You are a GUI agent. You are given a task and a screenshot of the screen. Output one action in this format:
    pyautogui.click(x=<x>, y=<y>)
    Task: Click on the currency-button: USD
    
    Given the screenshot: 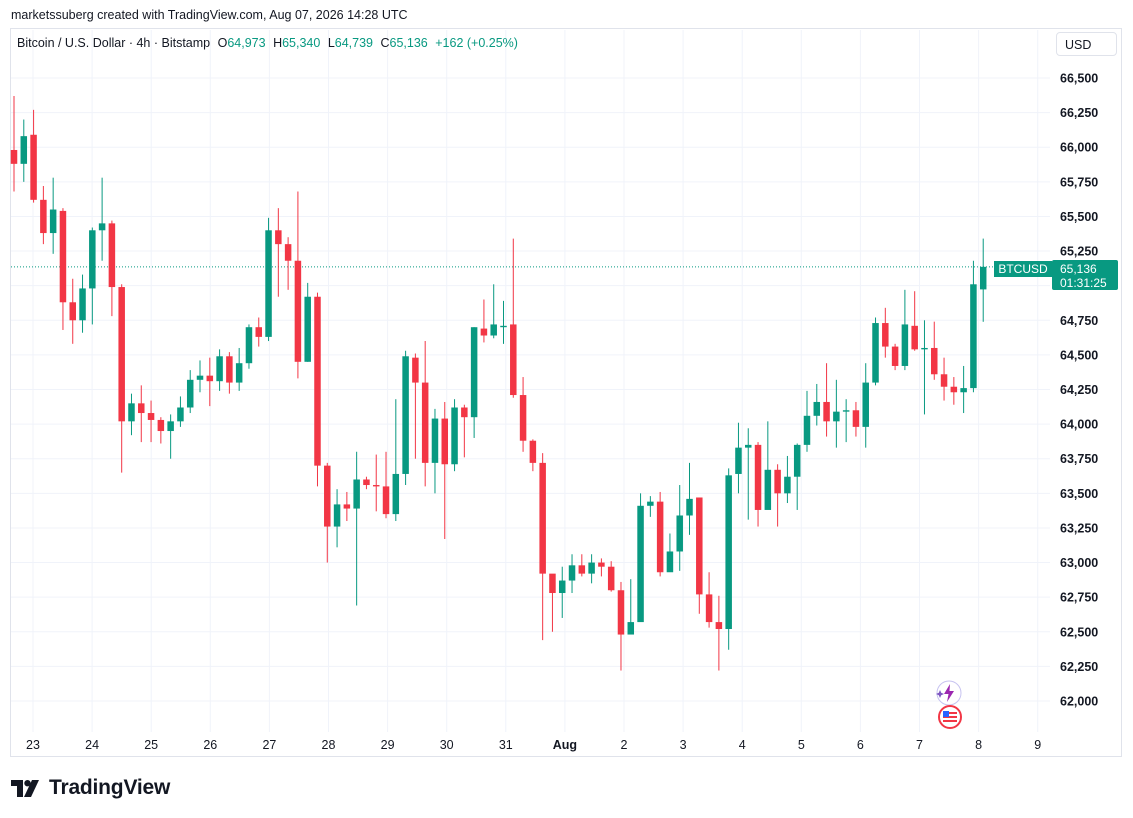 What is the action you would take?
    pyautogui.click(x=1086, y=44)
    